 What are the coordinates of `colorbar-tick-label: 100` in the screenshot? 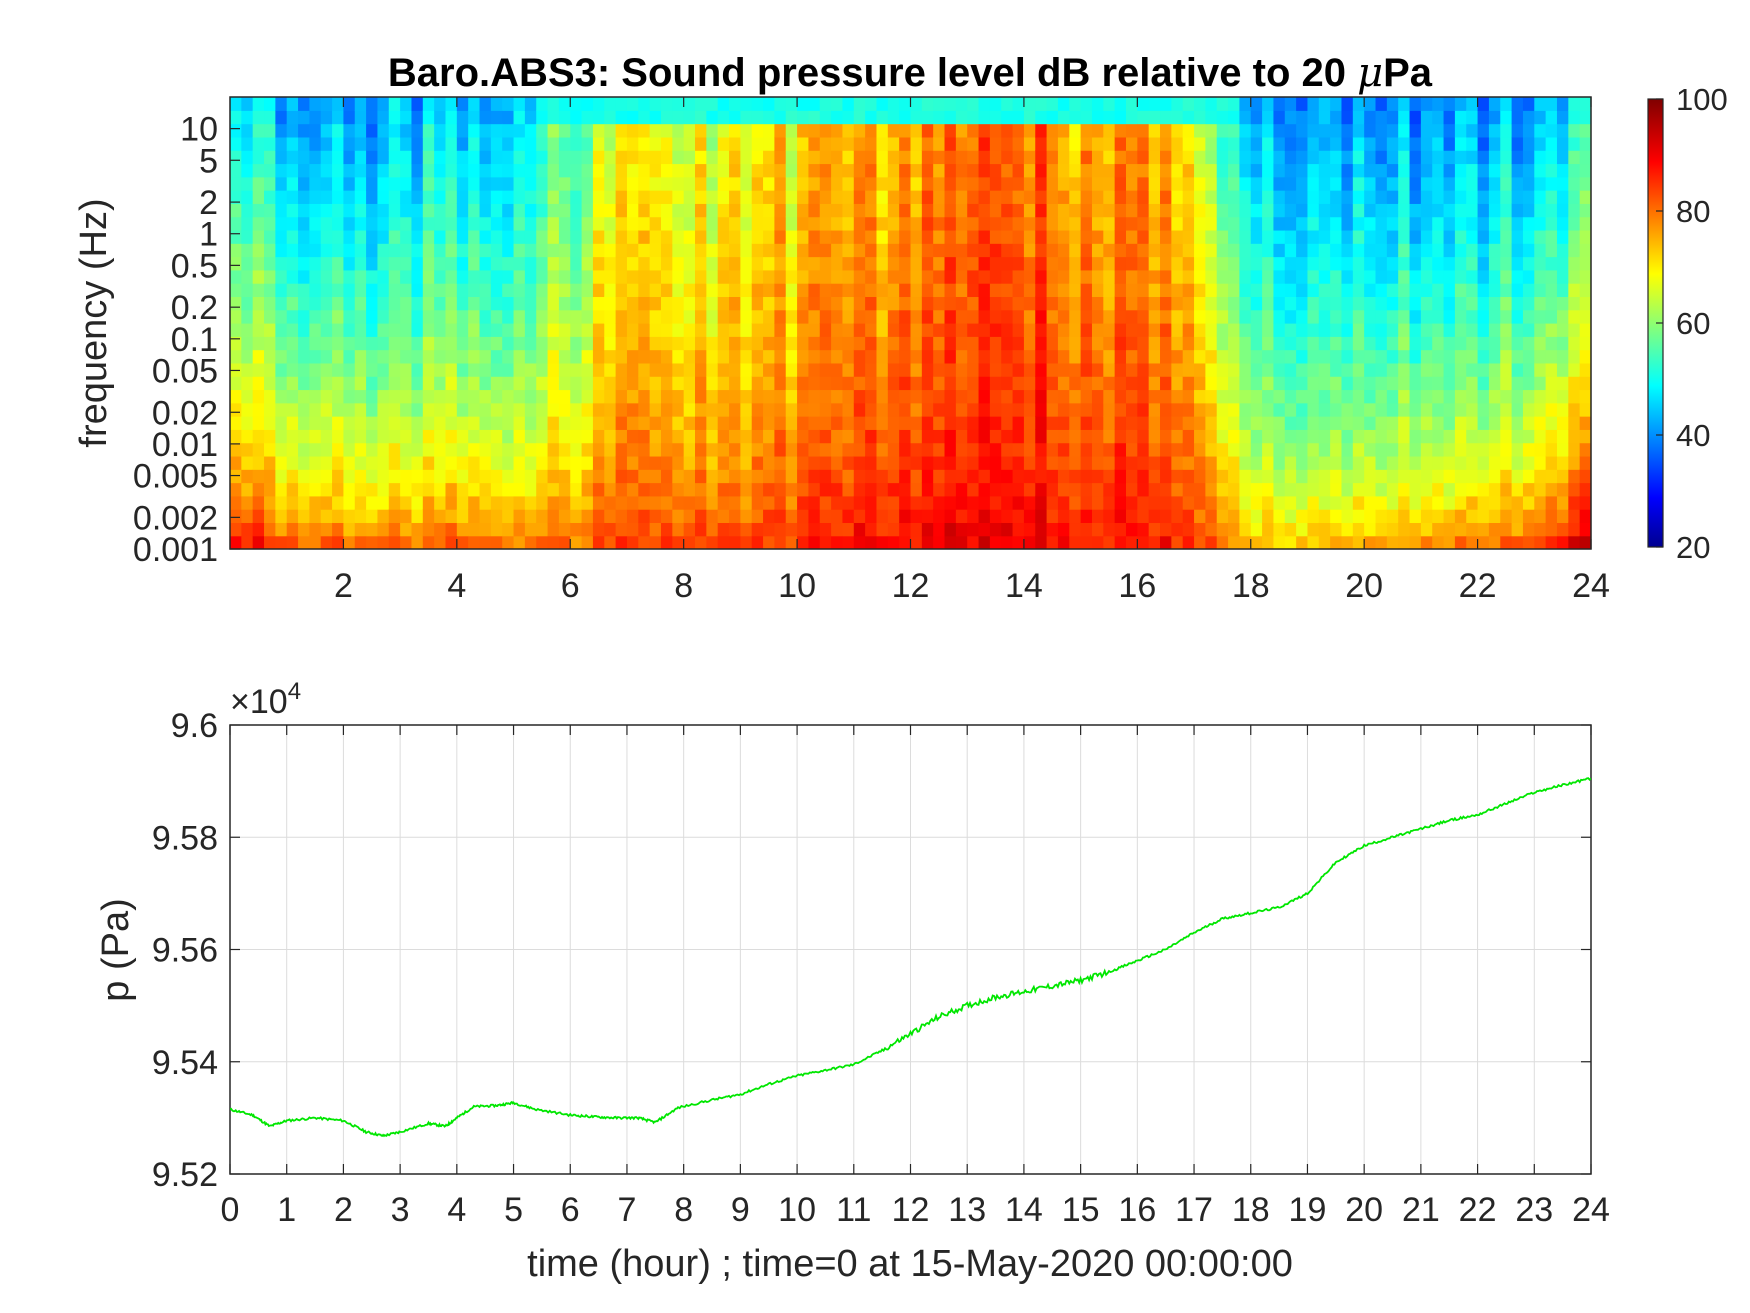 It's located at (1702, 99).